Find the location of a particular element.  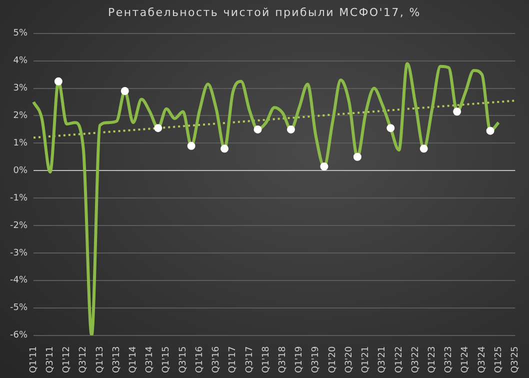

x-tick-label: Q1'20 is located at coordinates (333, 360).